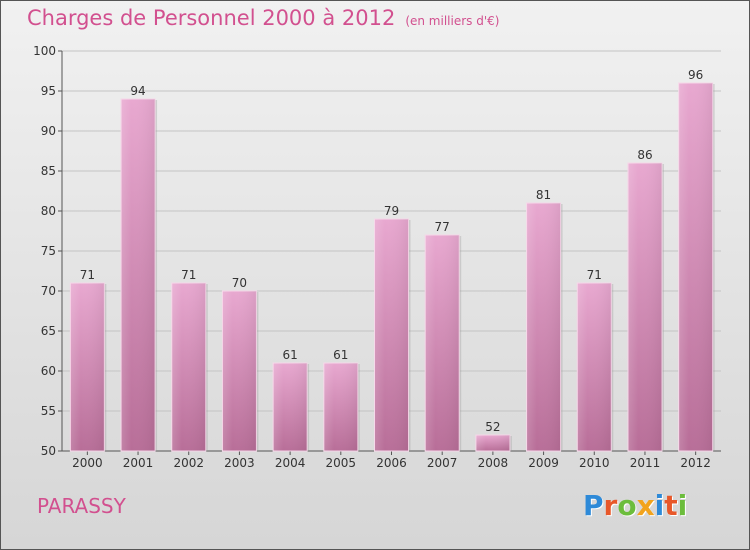 This screenshot has width=750, height=550. What do you see at coordinates (442, 227) in the screenshot?
I see `bar-value-label: 77` at bounding box center [442, 227].